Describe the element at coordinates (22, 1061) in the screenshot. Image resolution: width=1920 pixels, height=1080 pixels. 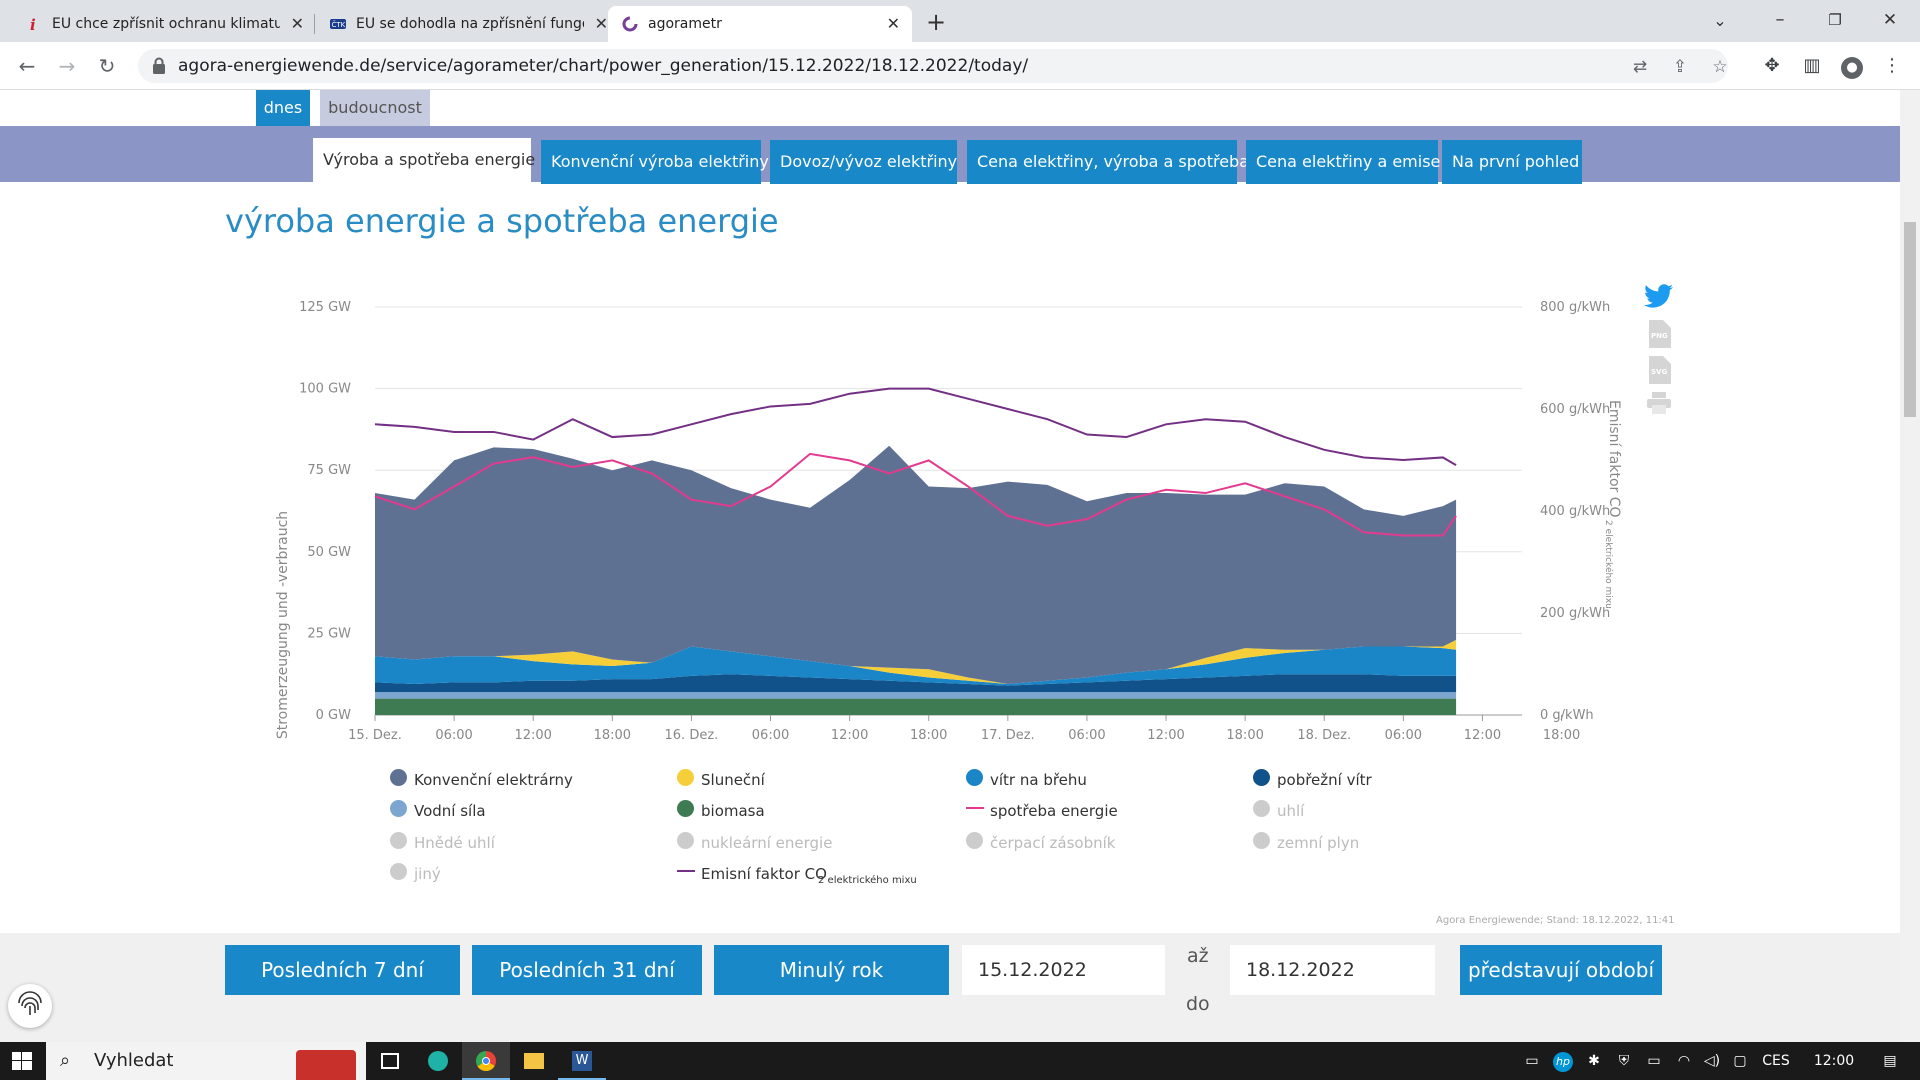
I see `windows-start-icon` at that location.